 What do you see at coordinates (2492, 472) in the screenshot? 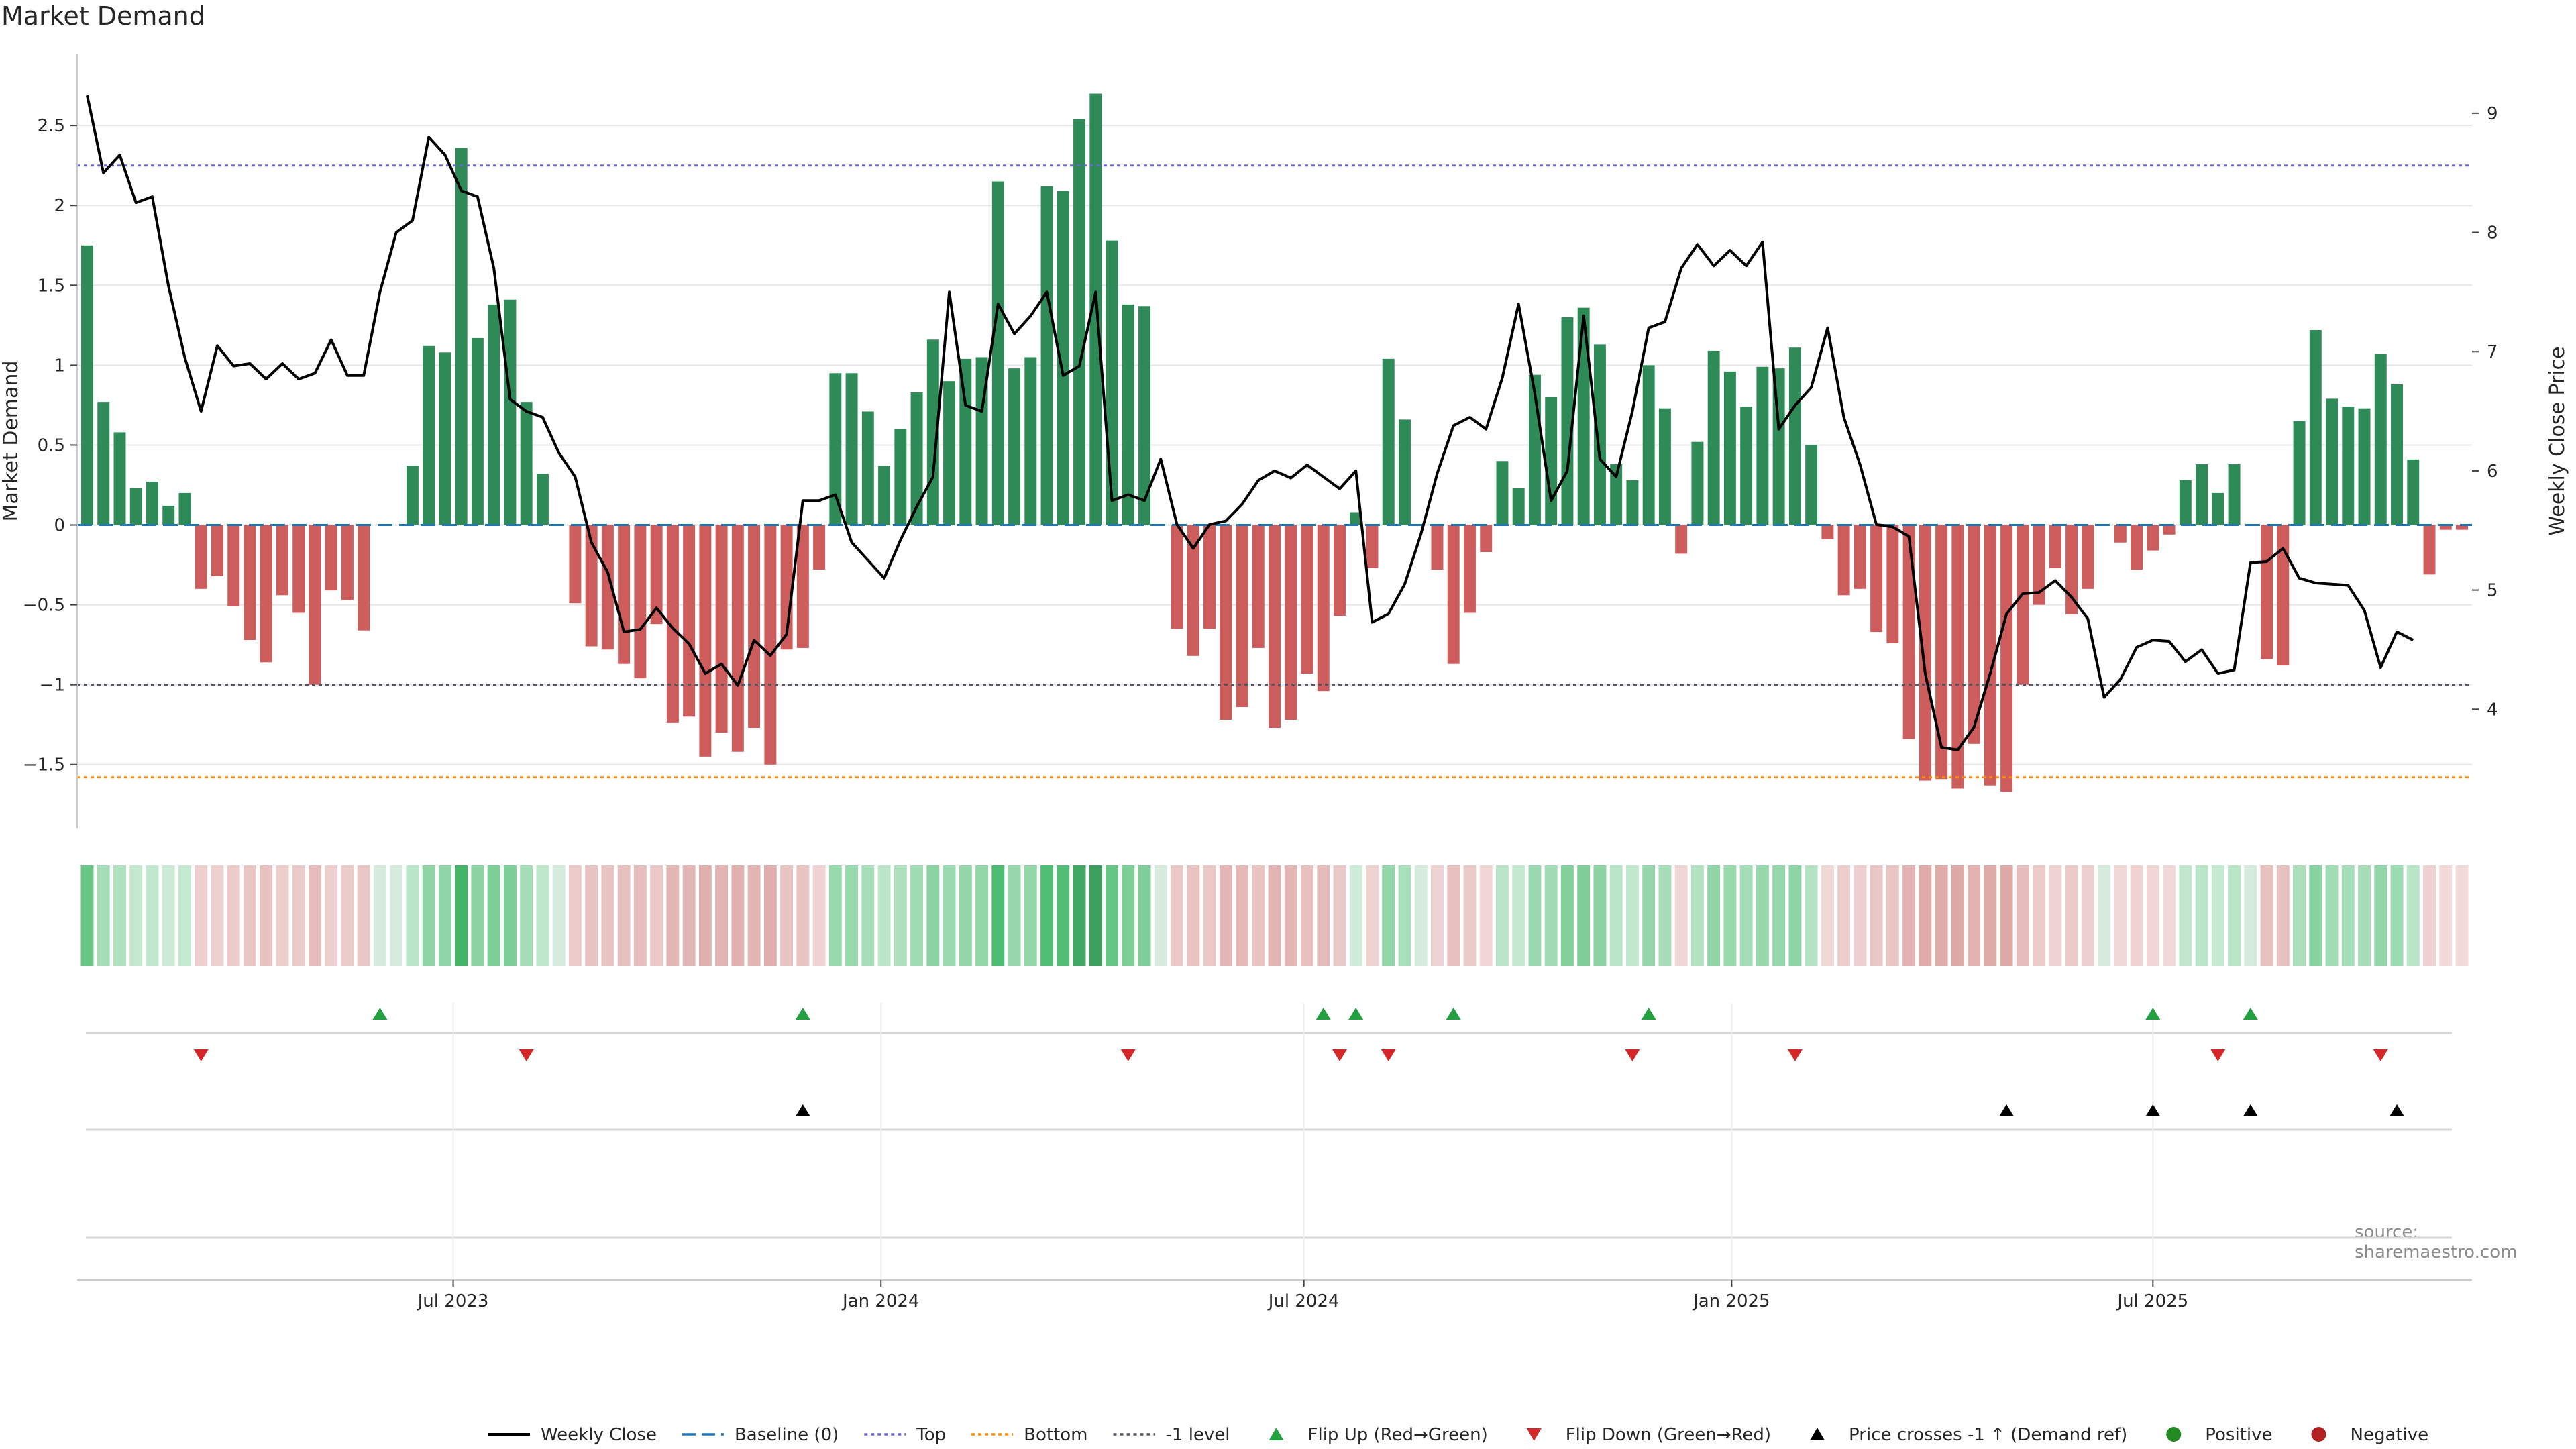
I see `y2-tick-label: 6` at bounding box center [2492, 472].